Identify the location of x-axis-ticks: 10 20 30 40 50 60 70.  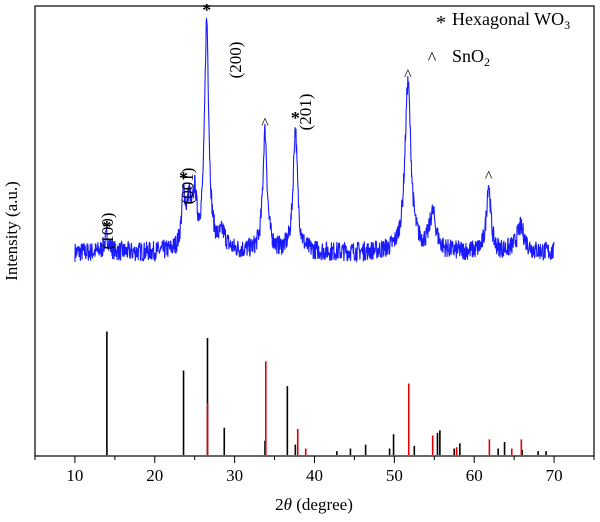
(314, 470).